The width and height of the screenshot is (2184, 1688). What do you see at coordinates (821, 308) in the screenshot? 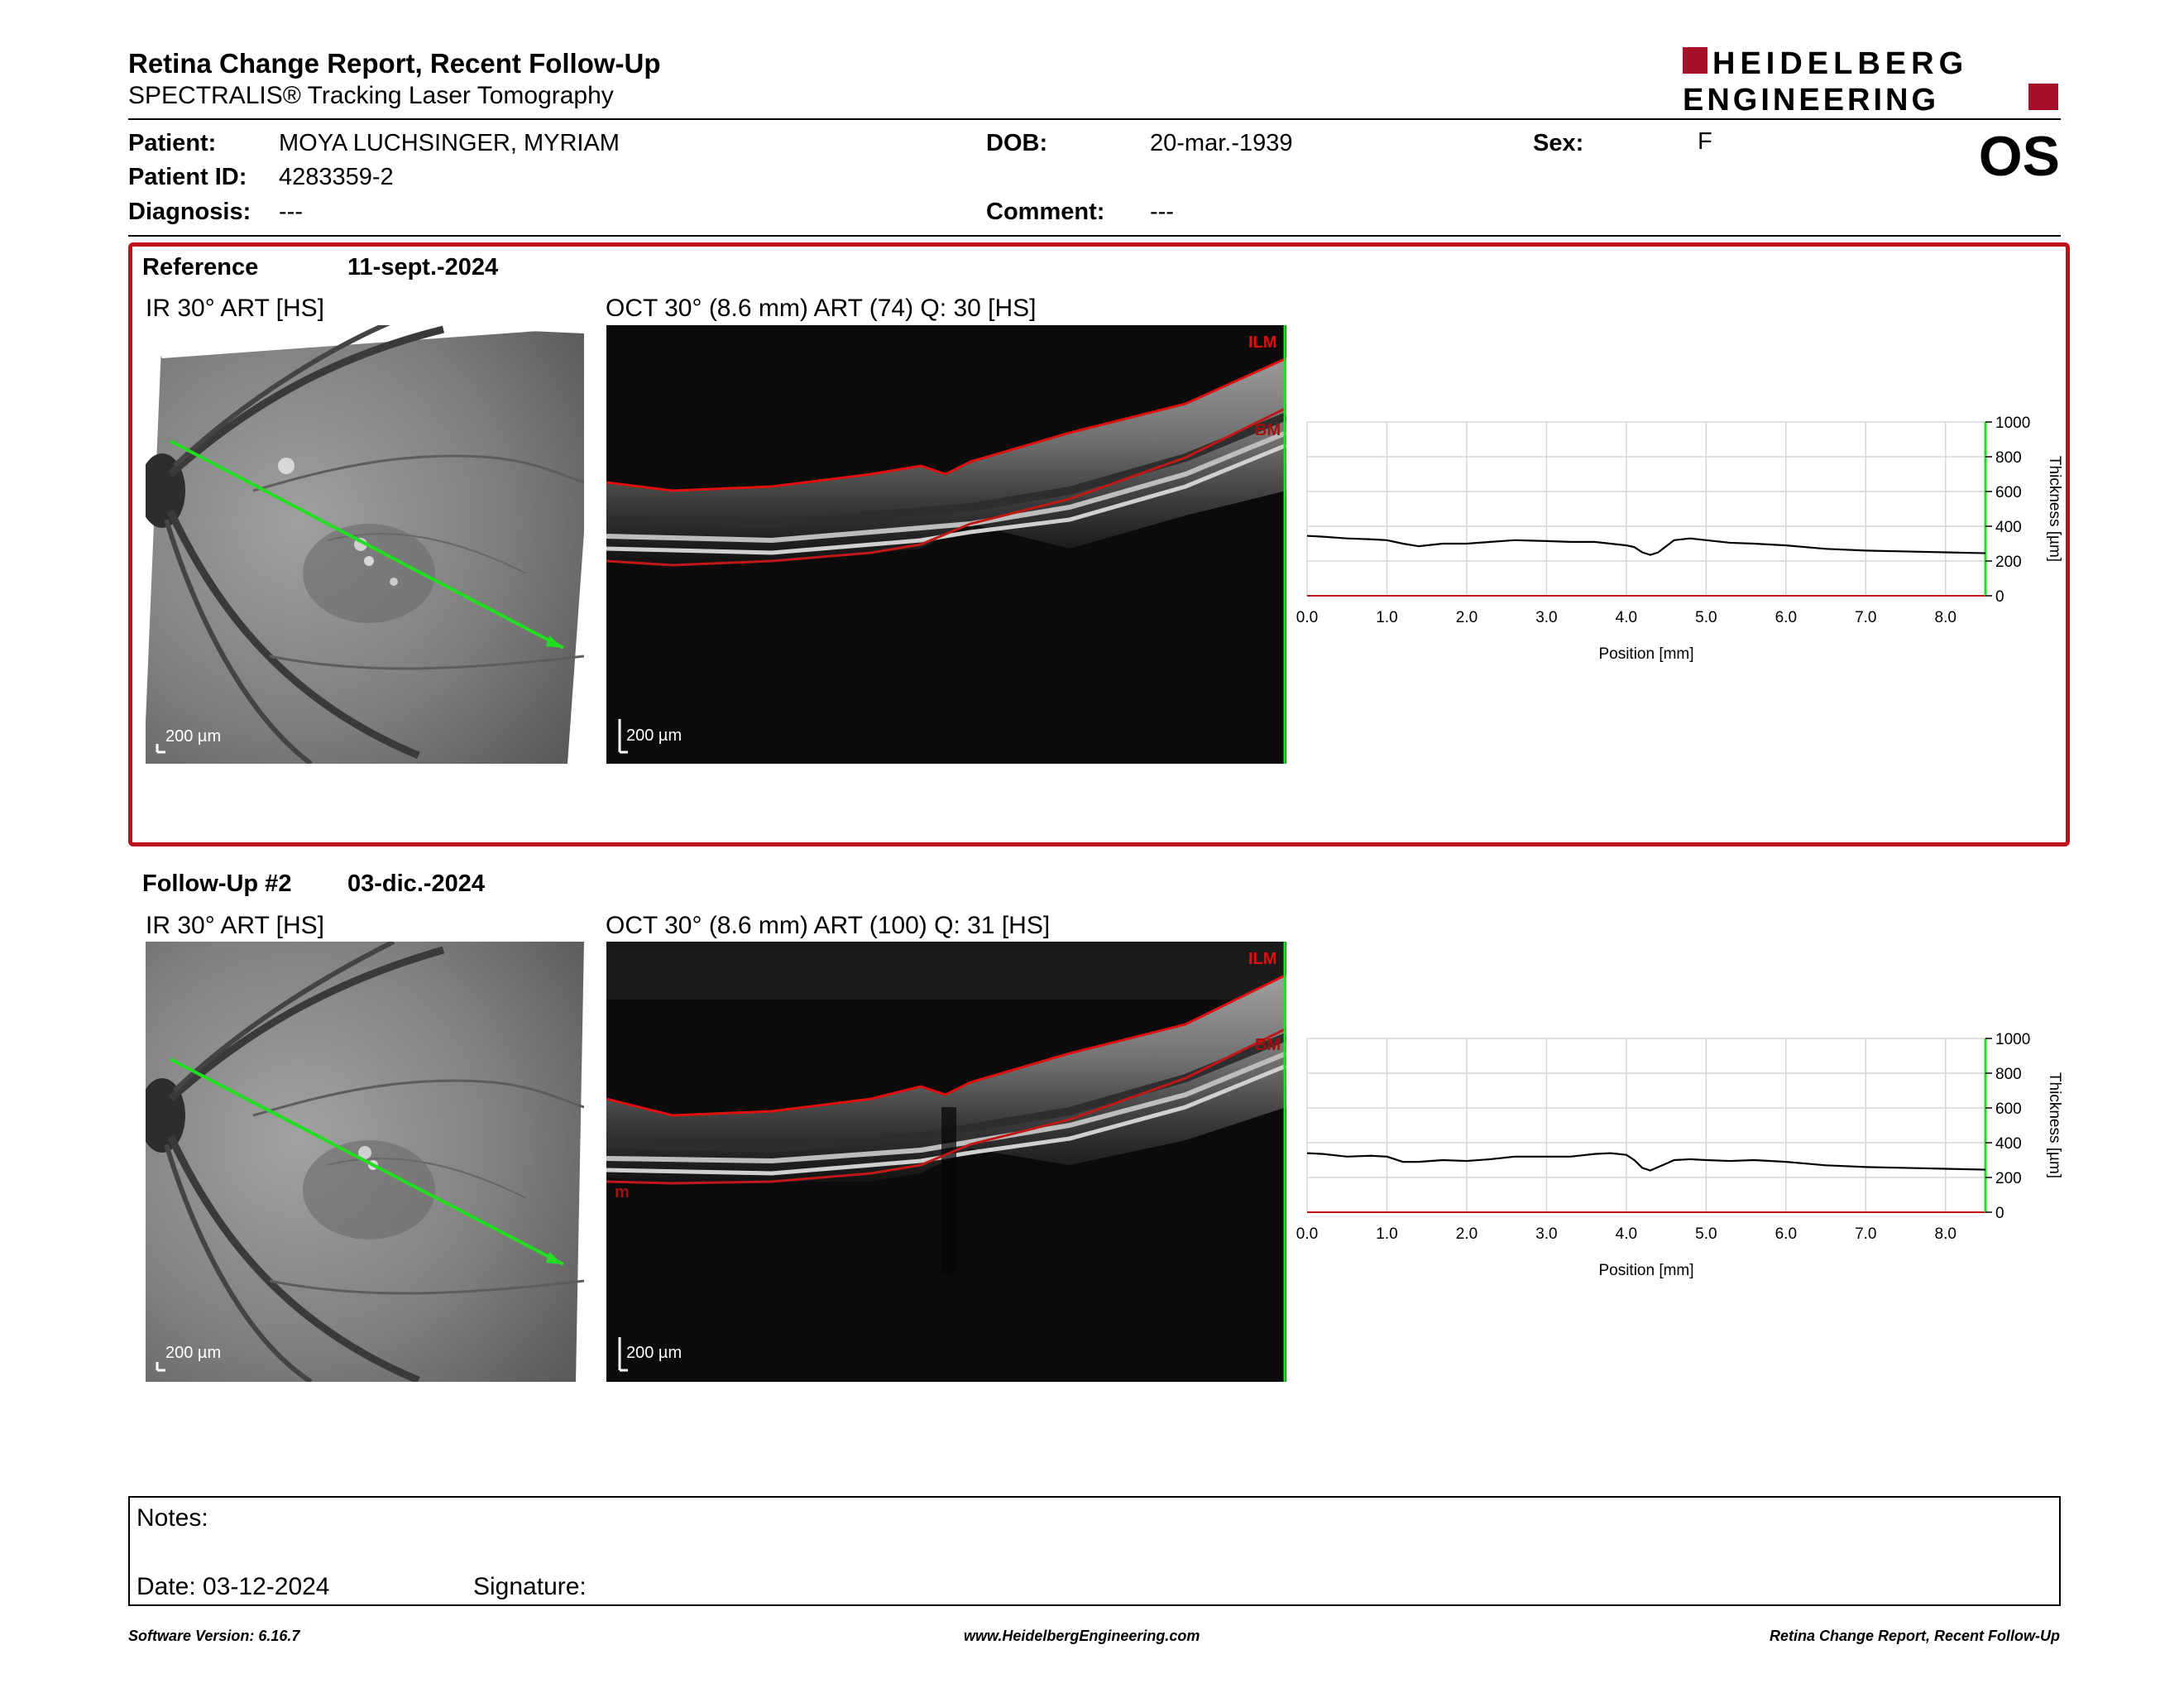
I see `reference-oct-title: OCT 30° (8.6 mm) ART (74) Q: 30 [HS]` at bounding box center [821, 308].